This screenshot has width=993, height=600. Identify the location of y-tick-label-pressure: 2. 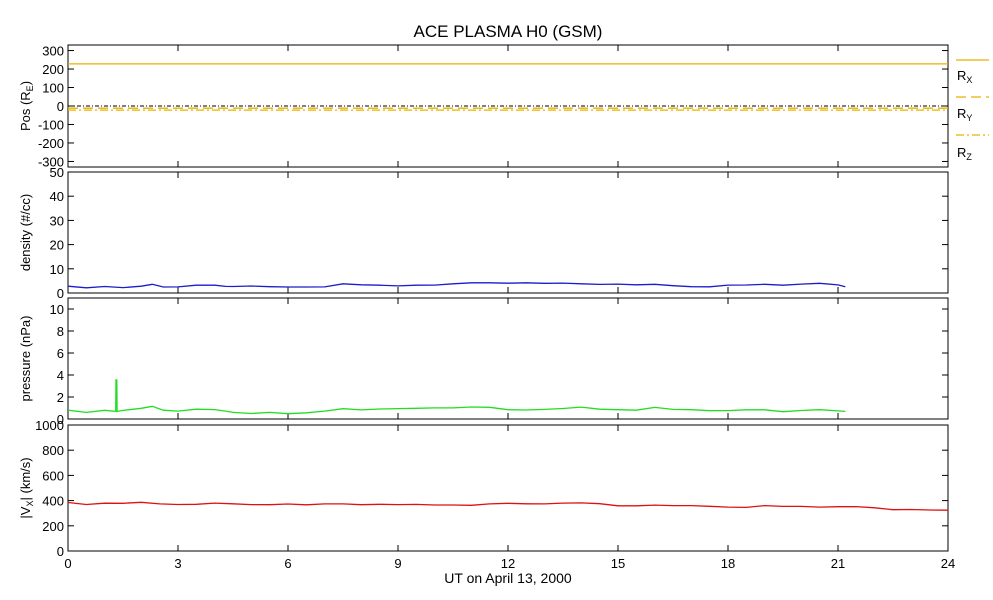
(60, 397).